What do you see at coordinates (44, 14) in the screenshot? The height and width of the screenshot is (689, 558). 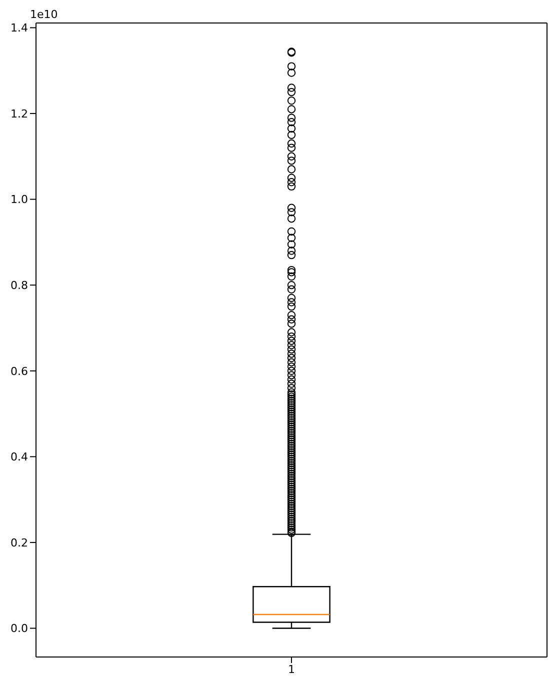 I see `text: 1e10` at bounding box center [44, 14].